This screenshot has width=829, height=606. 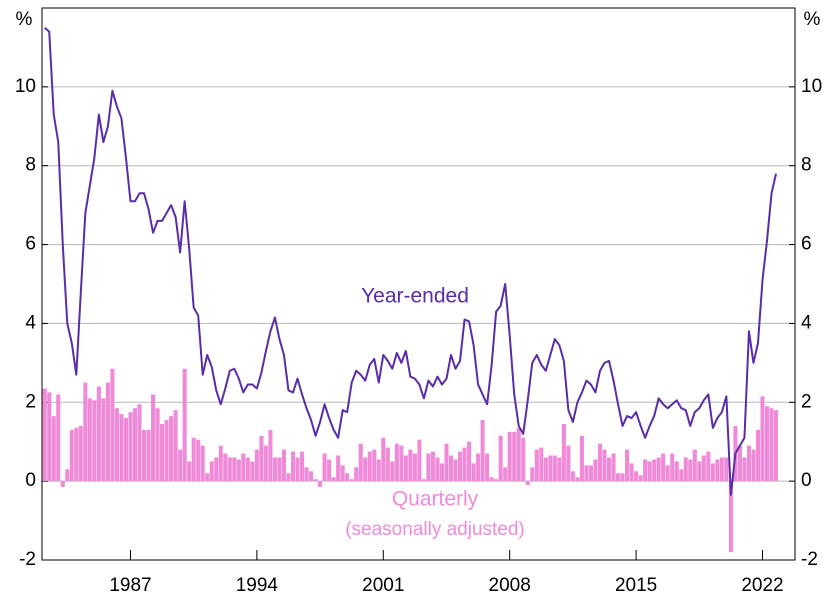 I want to click on annotation: Year-ended, so click(x=415, y=296).